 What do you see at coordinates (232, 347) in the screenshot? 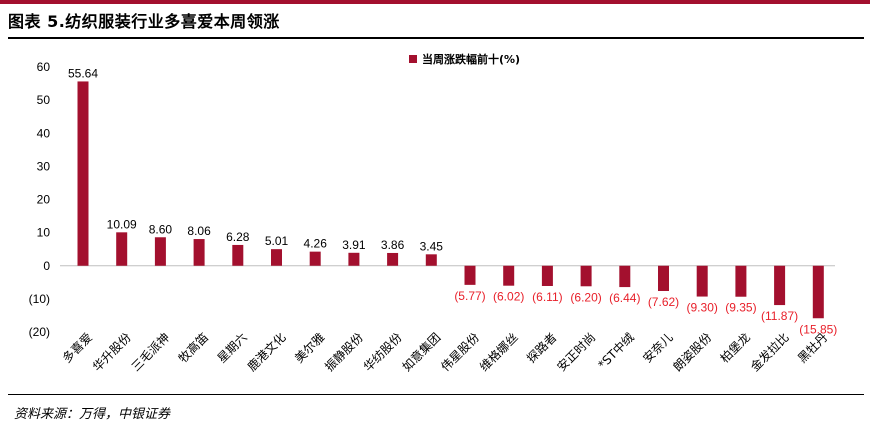
I see `category-label: 星期六` at bounding box center [232, 347].